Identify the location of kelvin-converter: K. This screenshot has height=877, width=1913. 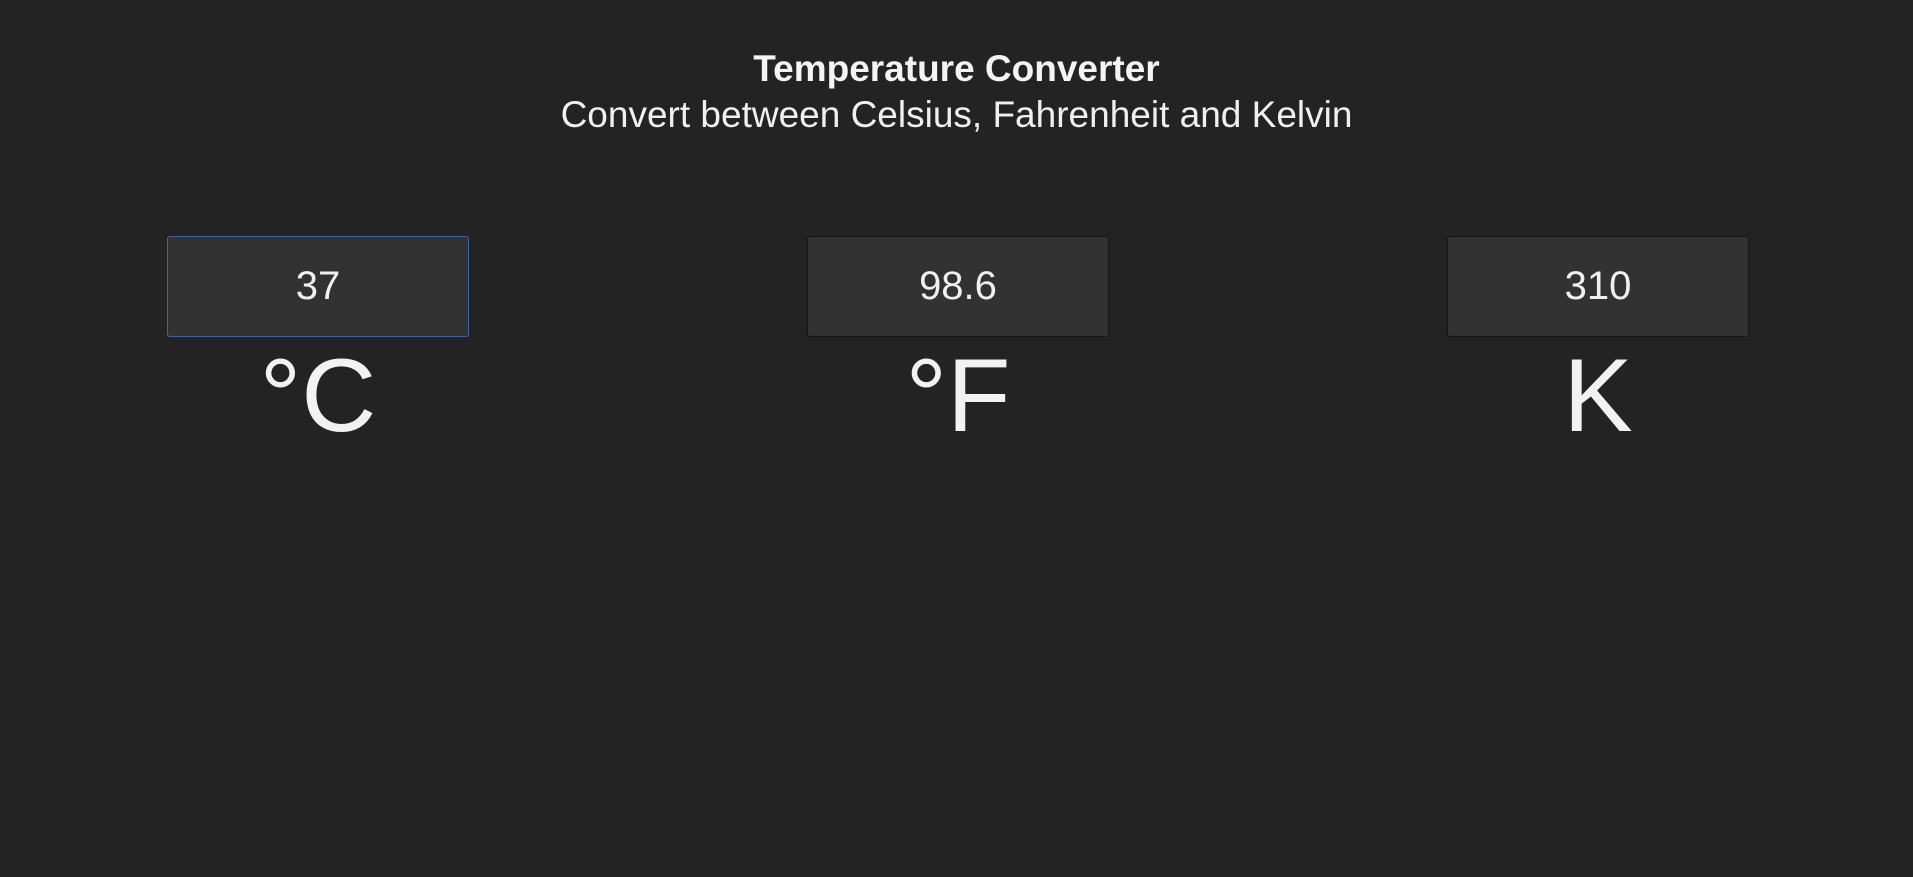
(1598, 345).